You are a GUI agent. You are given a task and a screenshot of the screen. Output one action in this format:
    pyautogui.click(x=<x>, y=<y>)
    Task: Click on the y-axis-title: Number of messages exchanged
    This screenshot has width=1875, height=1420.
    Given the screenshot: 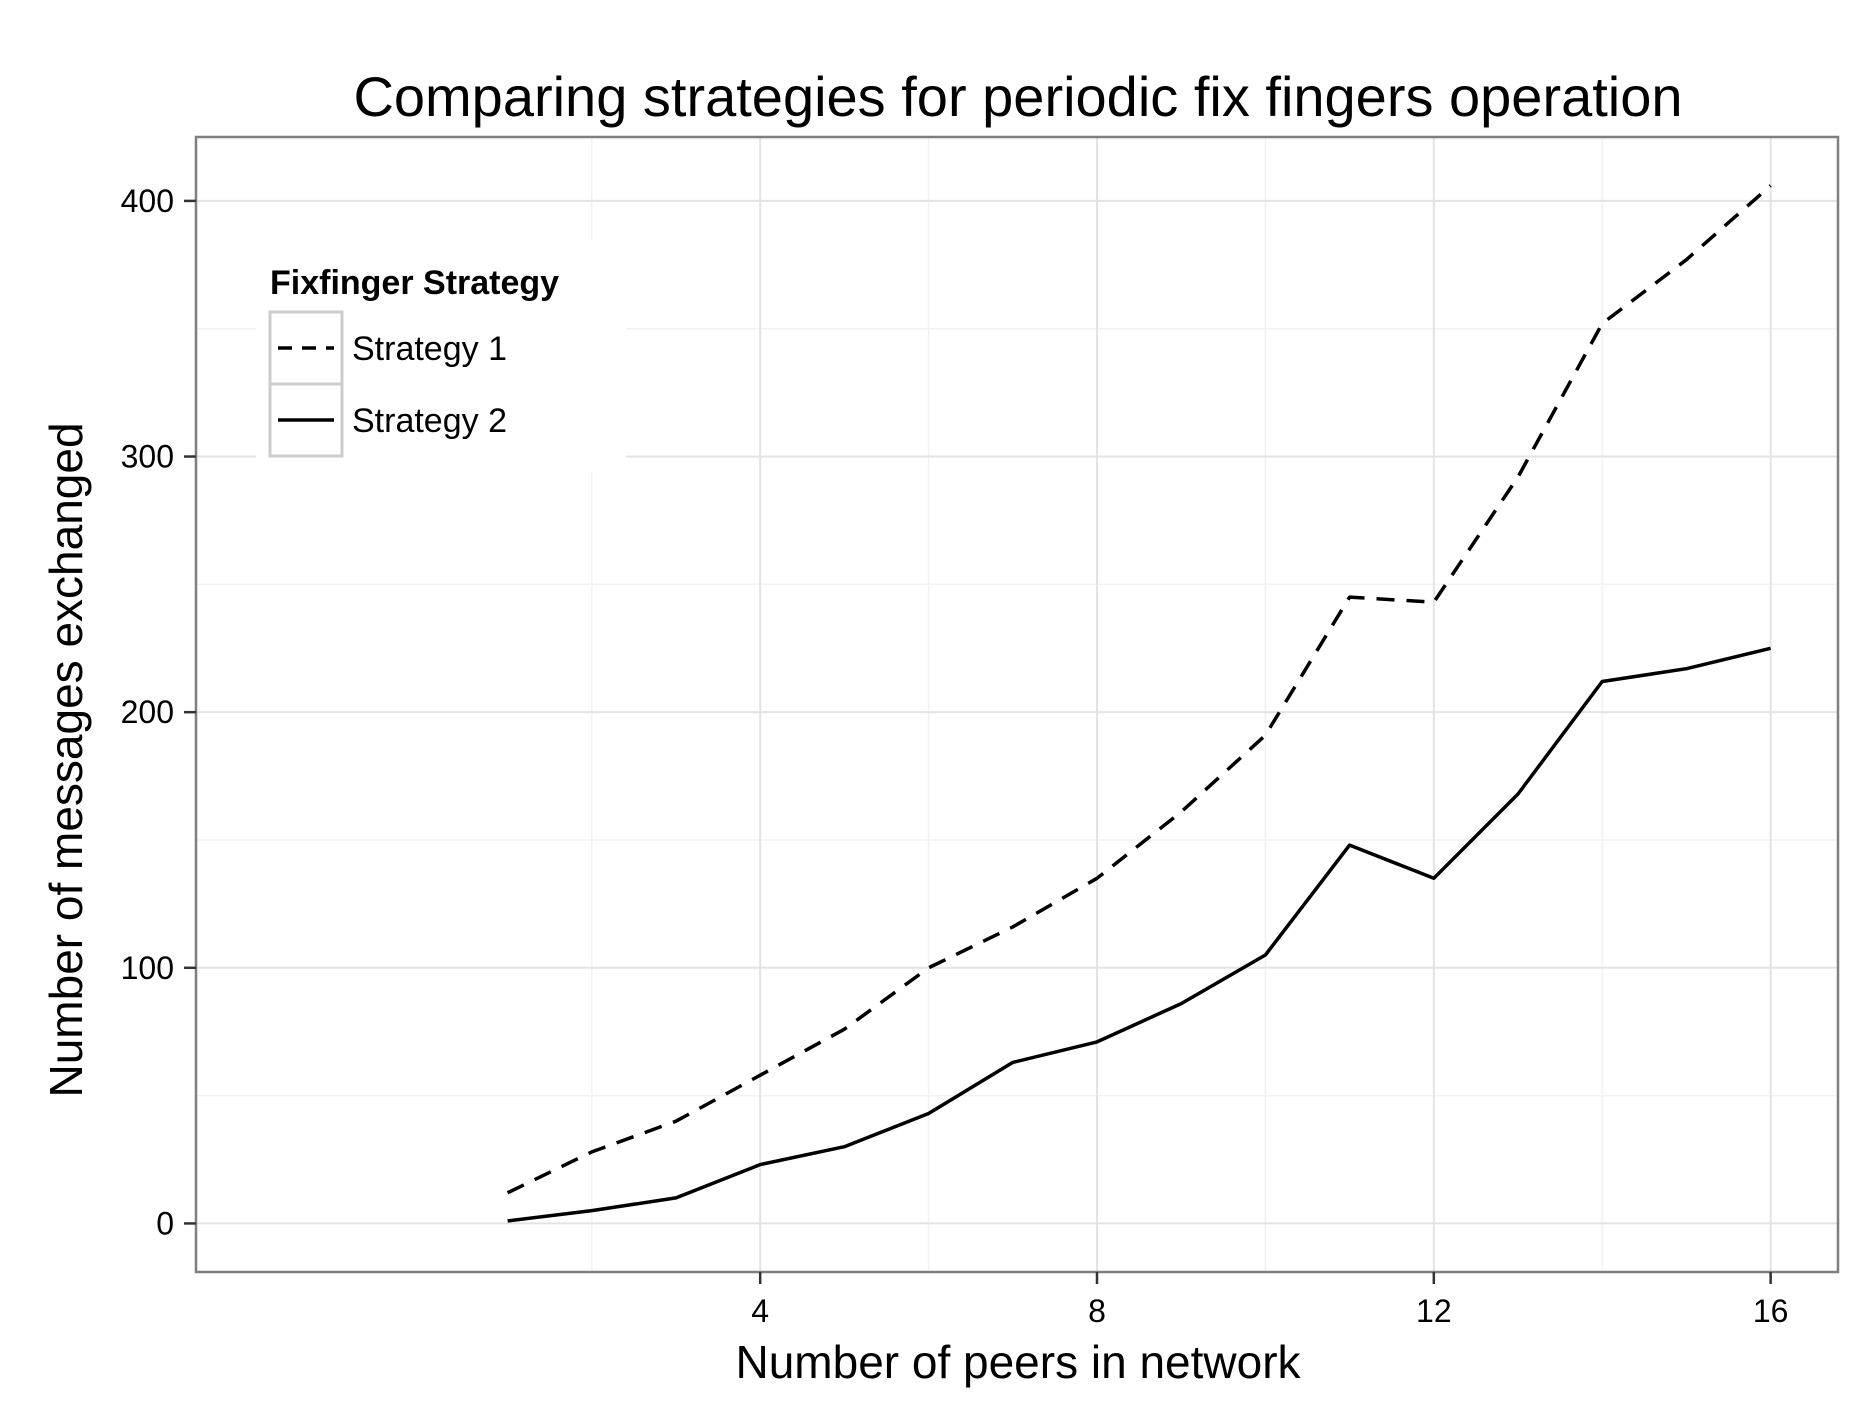 What is the action you would take?
    pyautogui.click(x=66, y=759)
    